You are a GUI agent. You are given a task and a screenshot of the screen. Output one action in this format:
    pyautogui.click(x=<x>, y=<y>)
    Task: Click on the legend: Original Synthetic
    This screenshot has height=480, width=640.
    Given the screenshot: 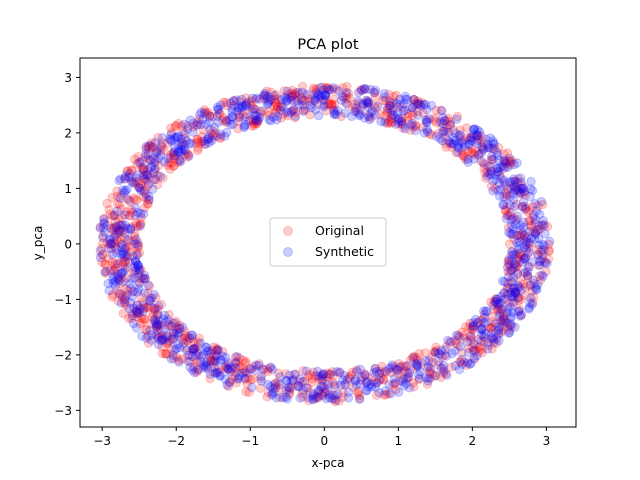 What is the action you would take?
    pyautogui.click(x=328, y=242)
    